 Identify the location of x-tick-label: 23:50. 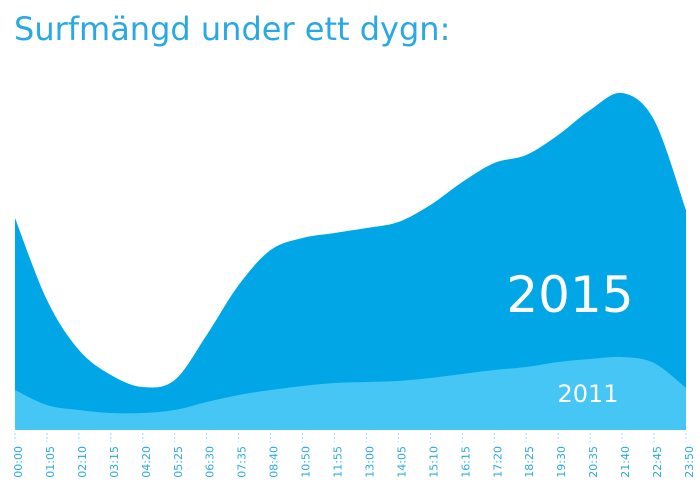
(689, 462).